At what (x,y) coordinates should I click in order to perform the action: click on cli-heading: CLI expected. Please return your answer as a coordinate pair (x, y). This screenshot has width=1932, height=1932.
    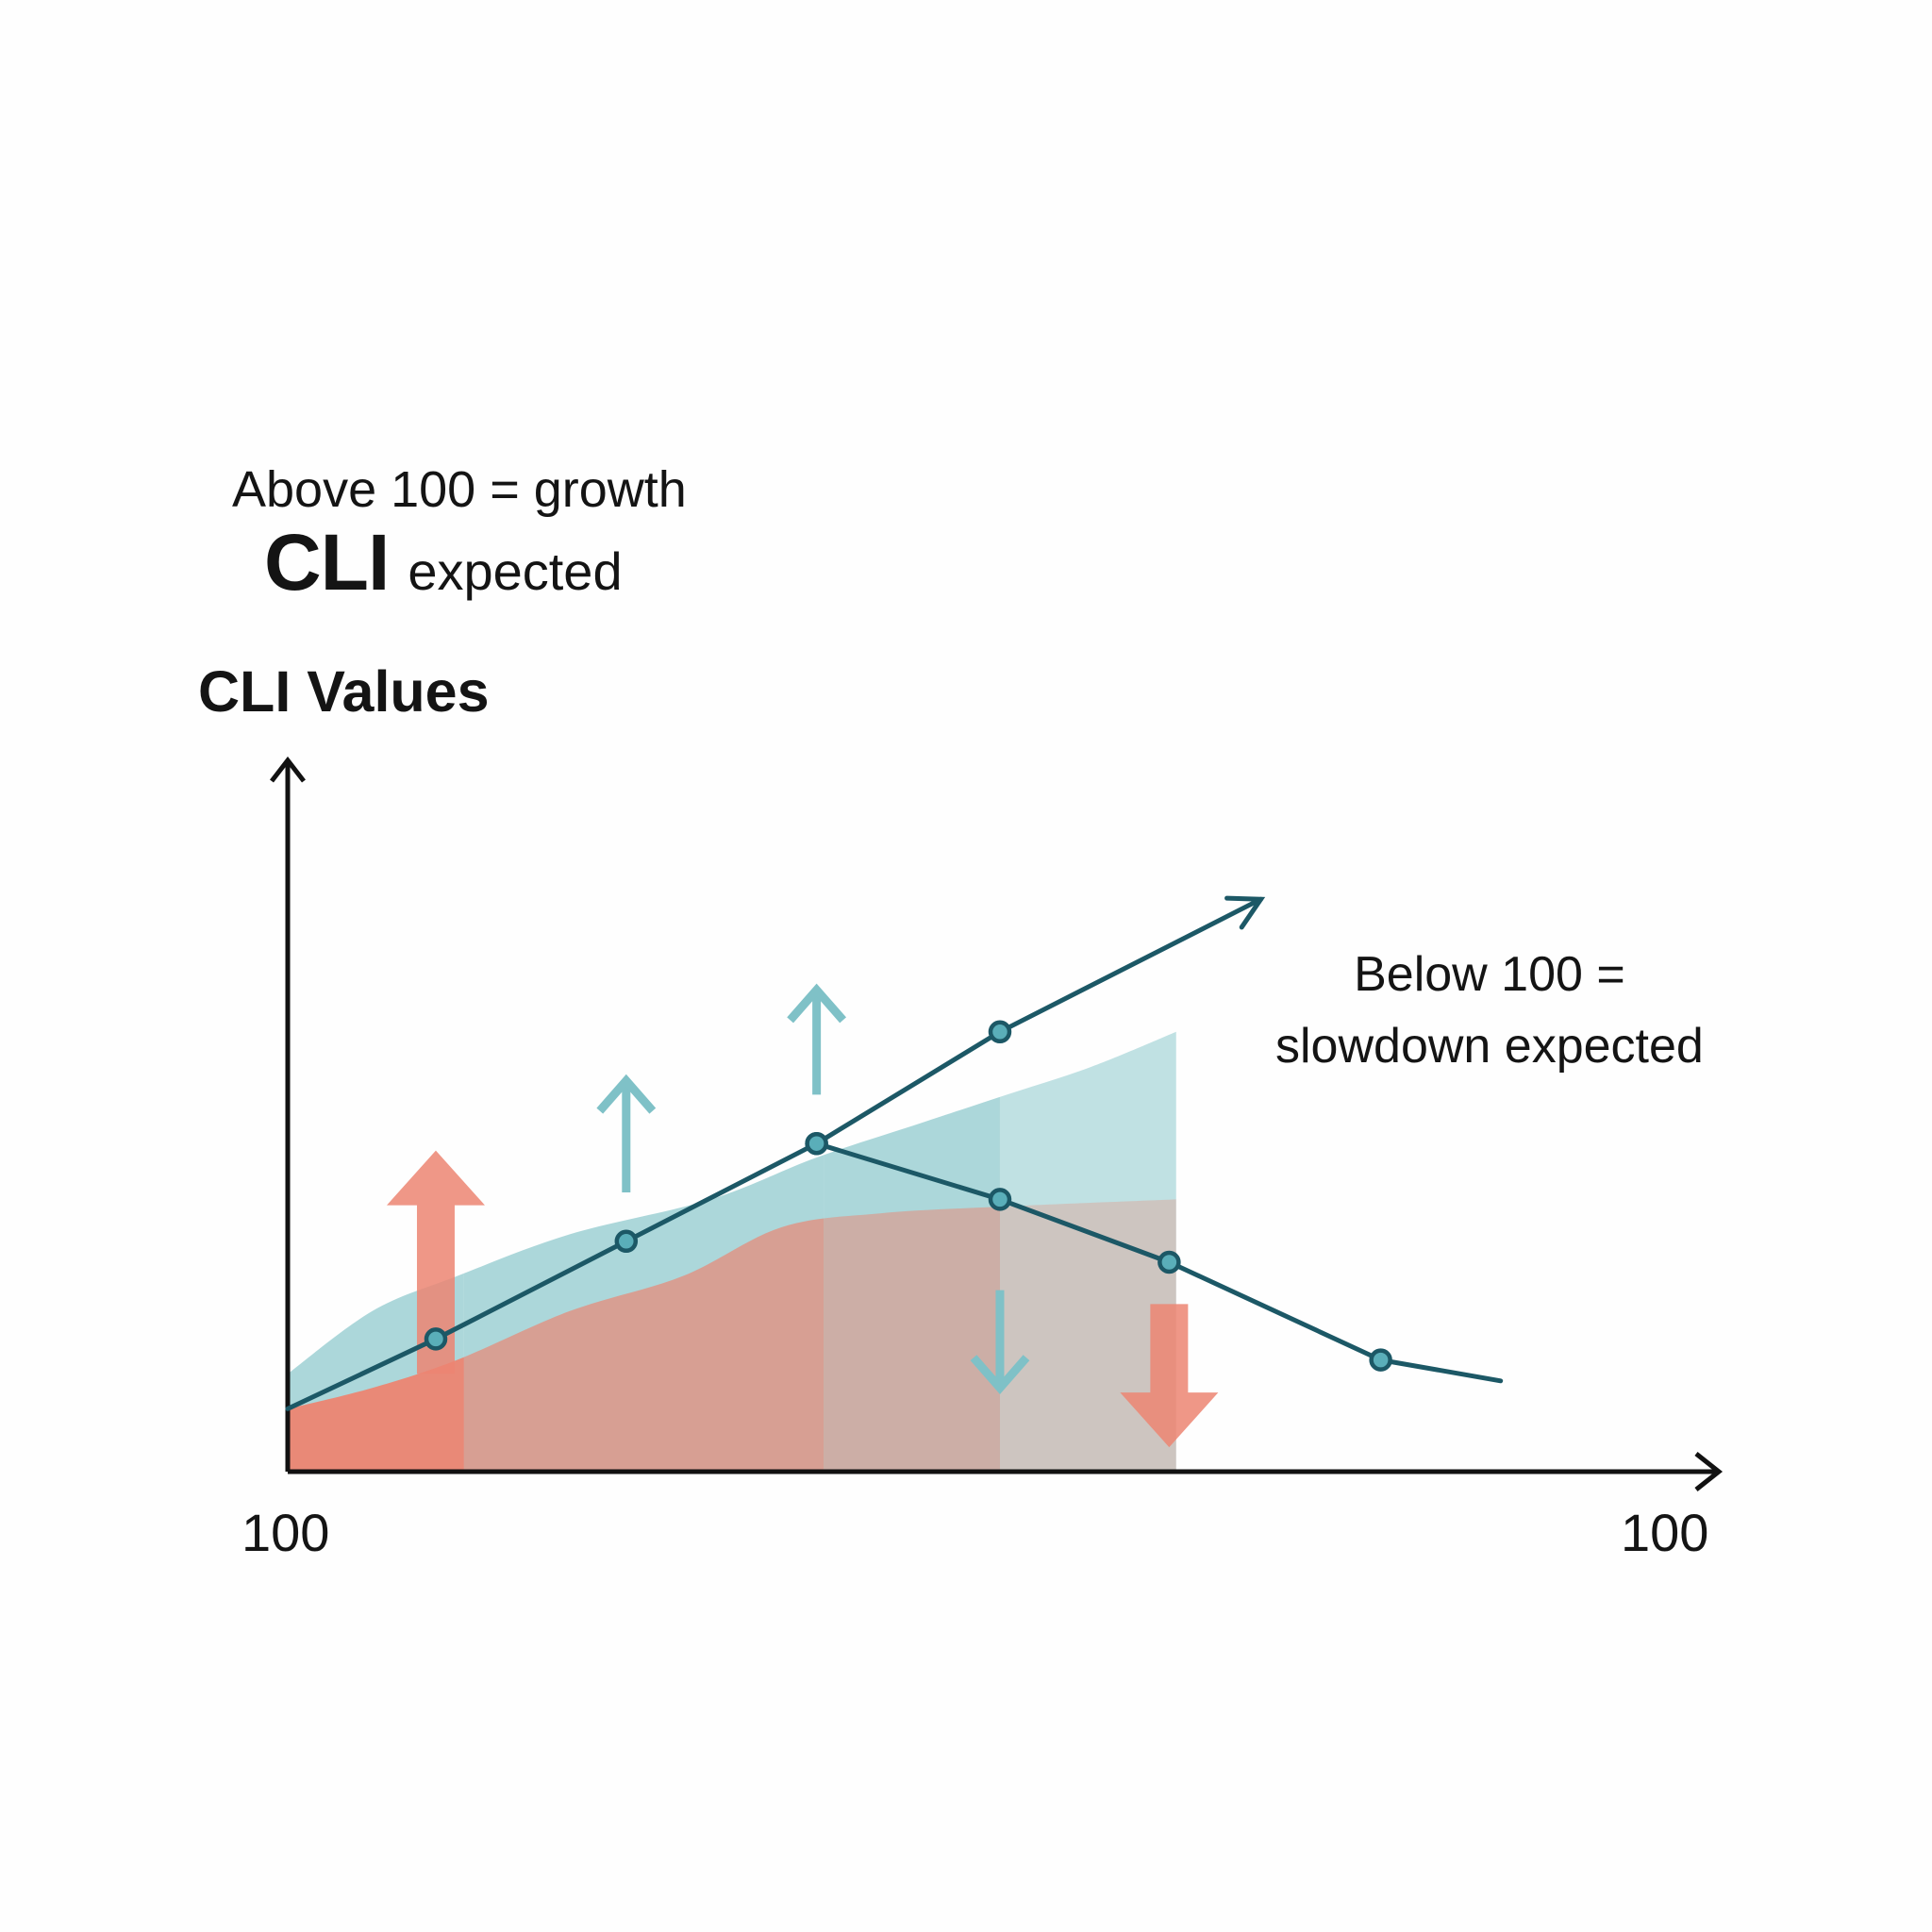
    Looking at the image, I should click on (443, 562).